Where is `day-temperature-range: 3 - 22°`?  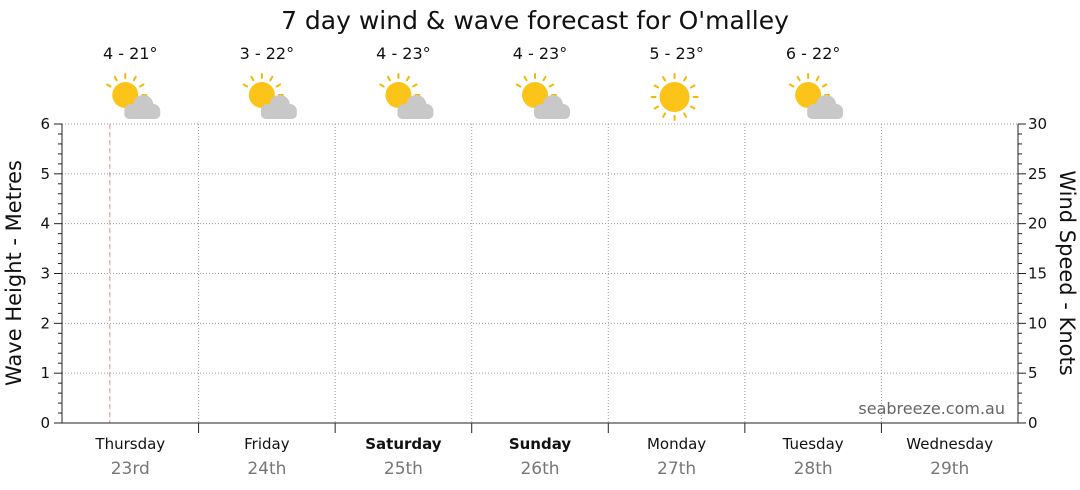
day-temperature-range: 3 - 22° is located at coordinates (267, 53).